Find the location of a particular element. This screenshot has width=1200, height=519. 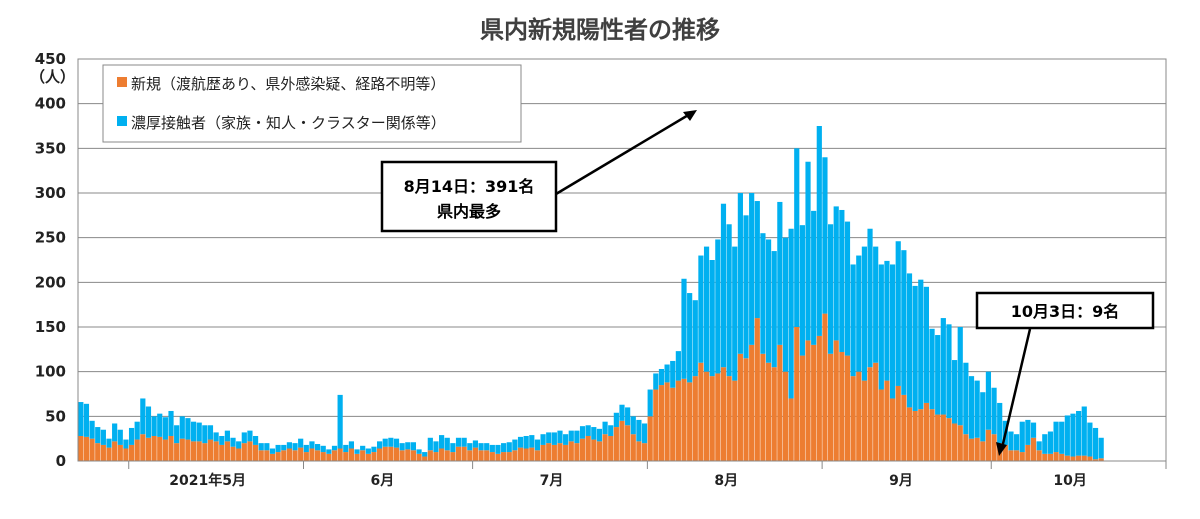

y-tick-label: 300 is located at coordinates (50, 193).